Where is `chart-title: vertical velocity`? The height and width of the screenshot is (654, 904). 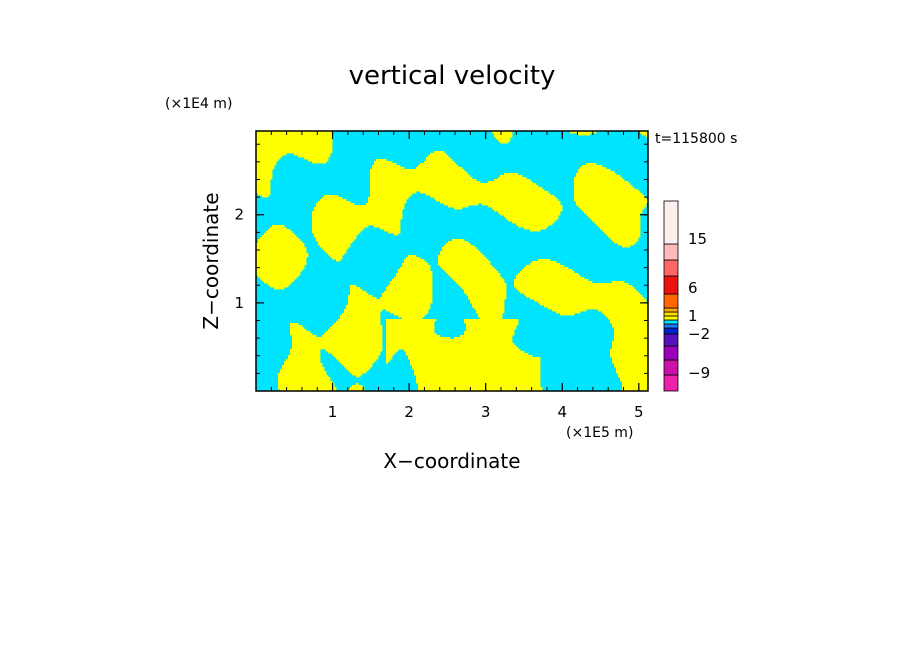 chart-title: vertical velocity is located at coordinates (452, 76).